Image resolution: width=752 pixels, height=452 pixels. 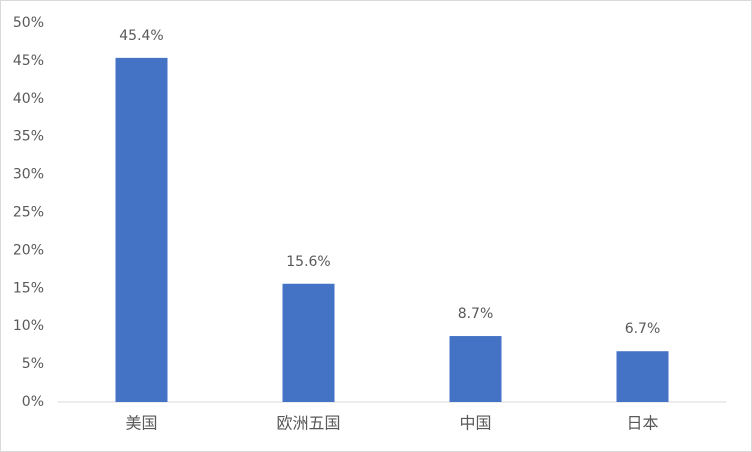 What do you see at coordinates (28, 213) in the screenshot?
I see `y-tick-label: 25%` at bounding box center [28, 213].